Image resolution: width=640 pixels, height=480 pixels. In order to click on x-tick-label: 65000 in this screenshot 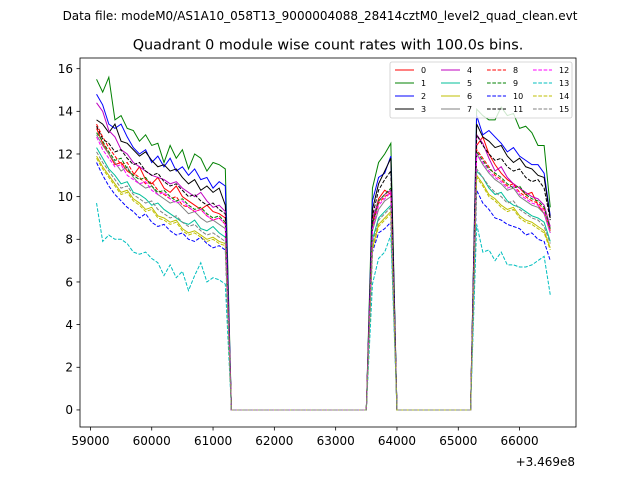, I will do `click(458, 441)`.